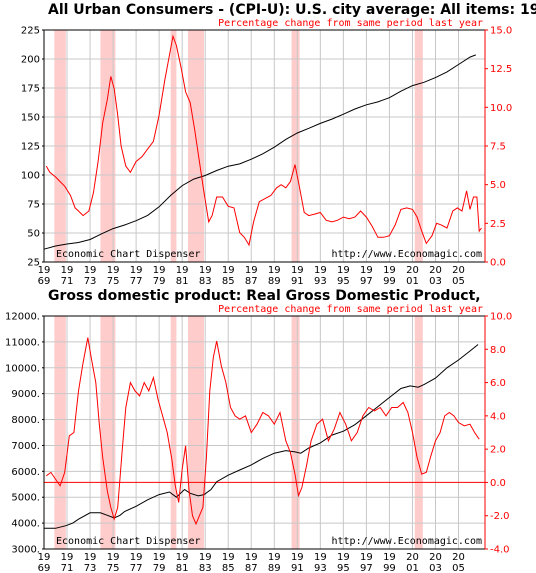  I want to click on left-axis-tick-label: 75, so click(33, 205).